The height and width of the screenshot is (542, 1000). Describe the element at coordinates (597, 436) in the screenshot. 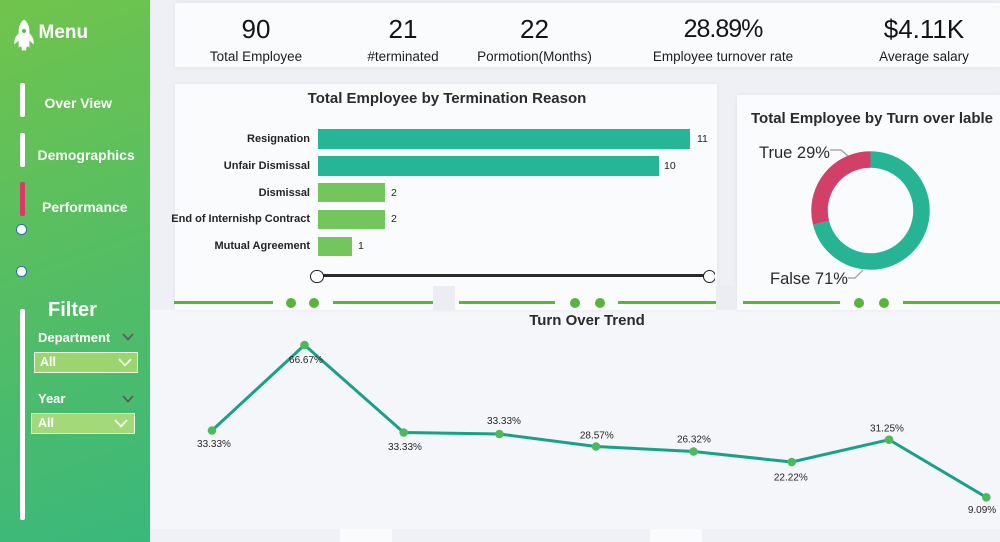

I see `svg-text: 28.57%` at that location.